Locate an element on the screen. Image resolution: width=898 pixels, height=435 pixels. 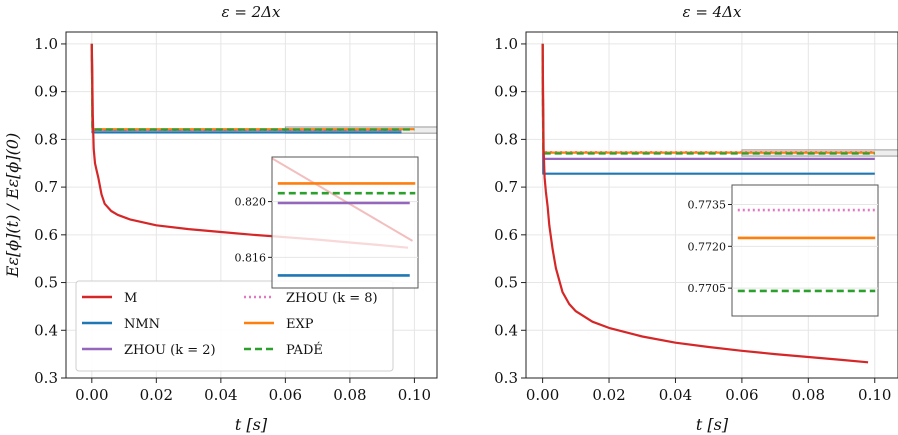
inset-series-line-m is located at coordinates (342, 199).